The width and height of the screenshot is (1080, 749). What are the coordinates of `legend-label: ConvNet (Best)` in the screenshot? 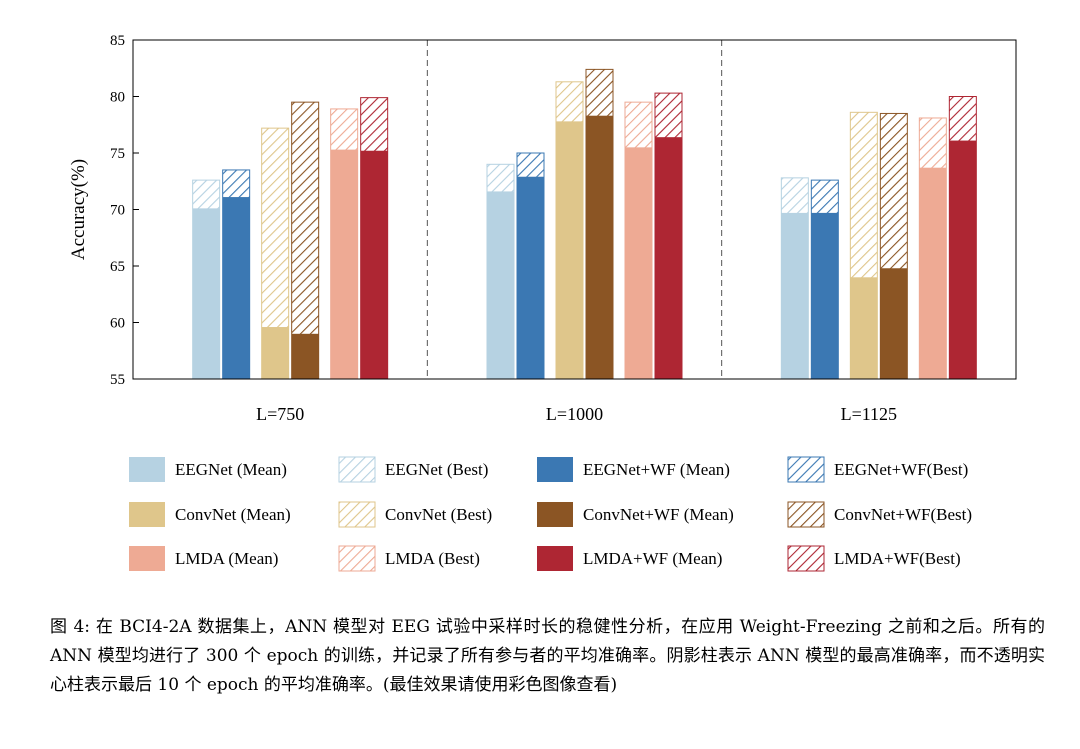 It's located at (438, 514).